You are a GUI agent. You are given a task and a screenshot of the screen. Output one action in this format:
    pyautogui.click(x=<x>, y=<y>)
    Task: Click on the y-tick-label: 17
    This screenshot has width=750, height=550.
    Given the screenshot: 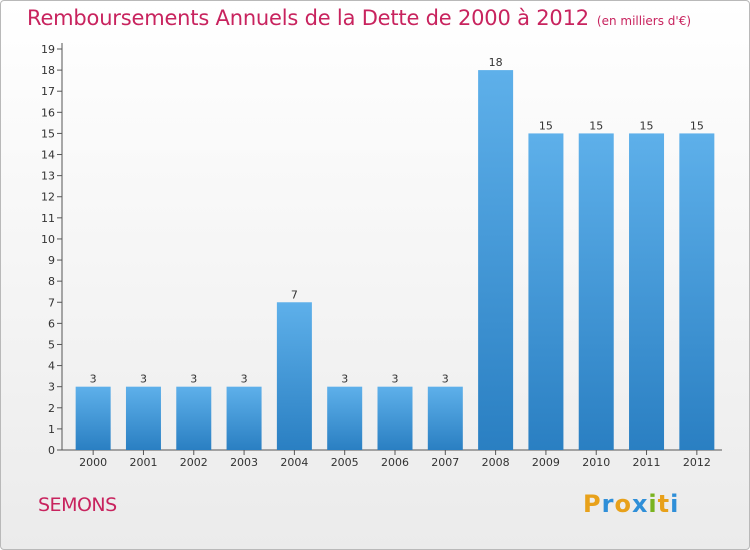 What is the action you would take?
    pyautogui.click(x=48, y=91)
    